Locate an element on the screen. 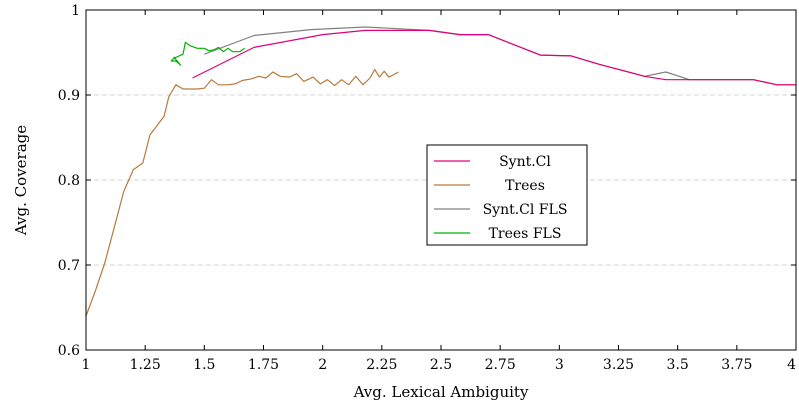  x-tick-label-12: 4 is located at coordinates (791, 365).